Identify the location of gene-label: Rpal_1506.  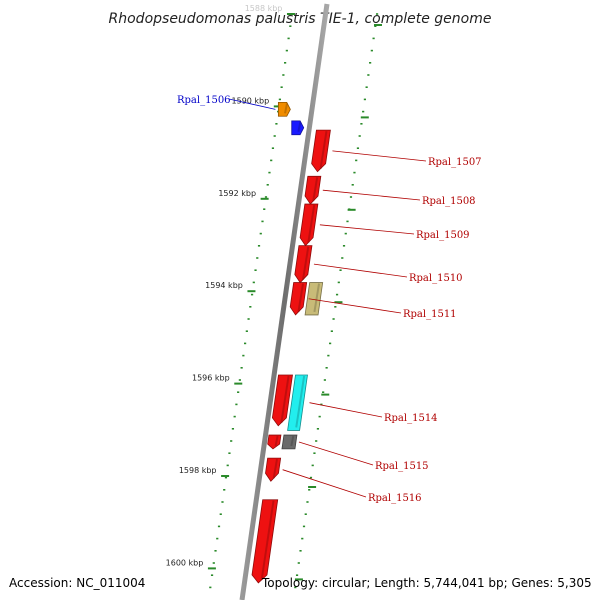
(204, 100).